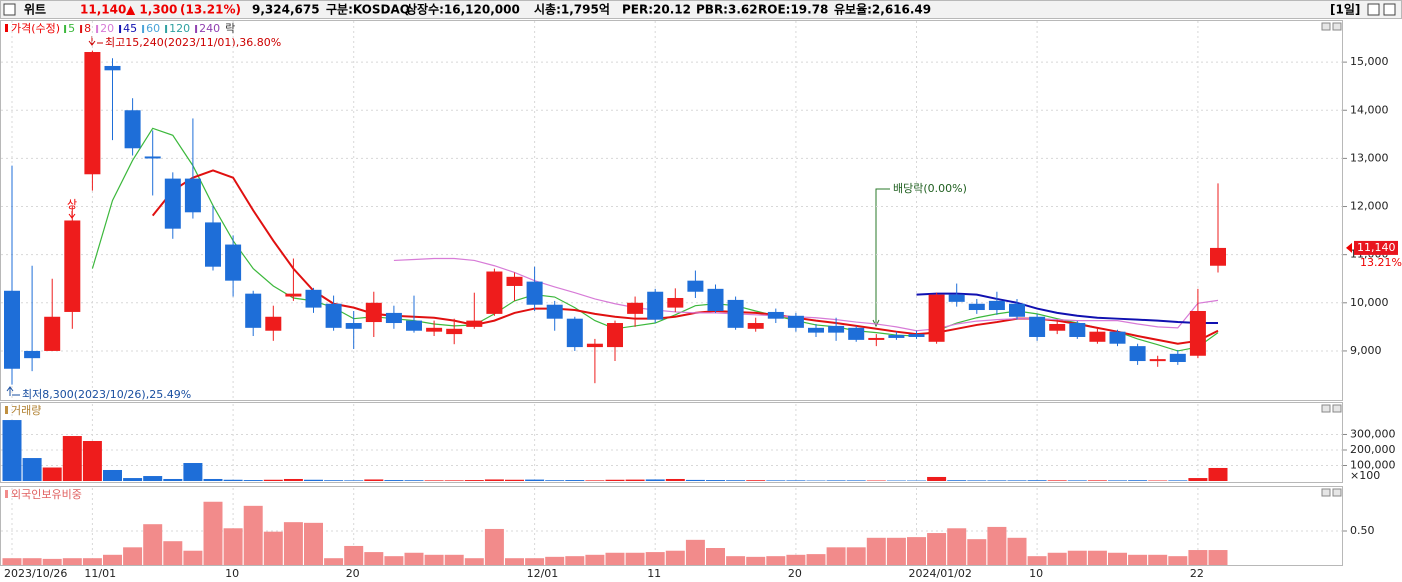 This screenshot has width=1402, height=582. I want to click on shares: 상장수:16,120,000, so click(463, 9).